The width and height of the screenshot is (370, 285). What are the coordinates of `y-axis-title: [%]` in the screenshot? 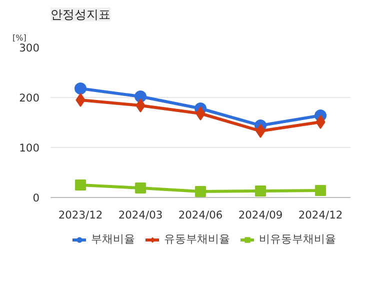 It's located at (19, 38).